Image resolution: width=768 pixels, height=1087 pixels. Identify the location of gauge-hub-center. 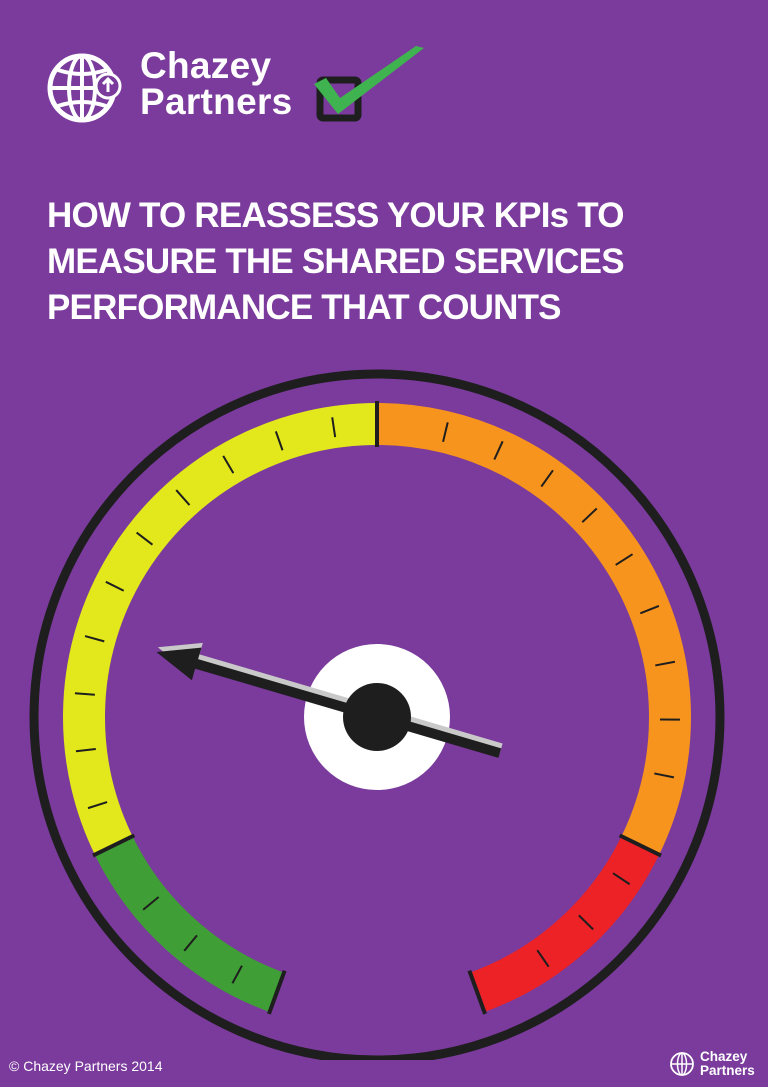
(377, 717).